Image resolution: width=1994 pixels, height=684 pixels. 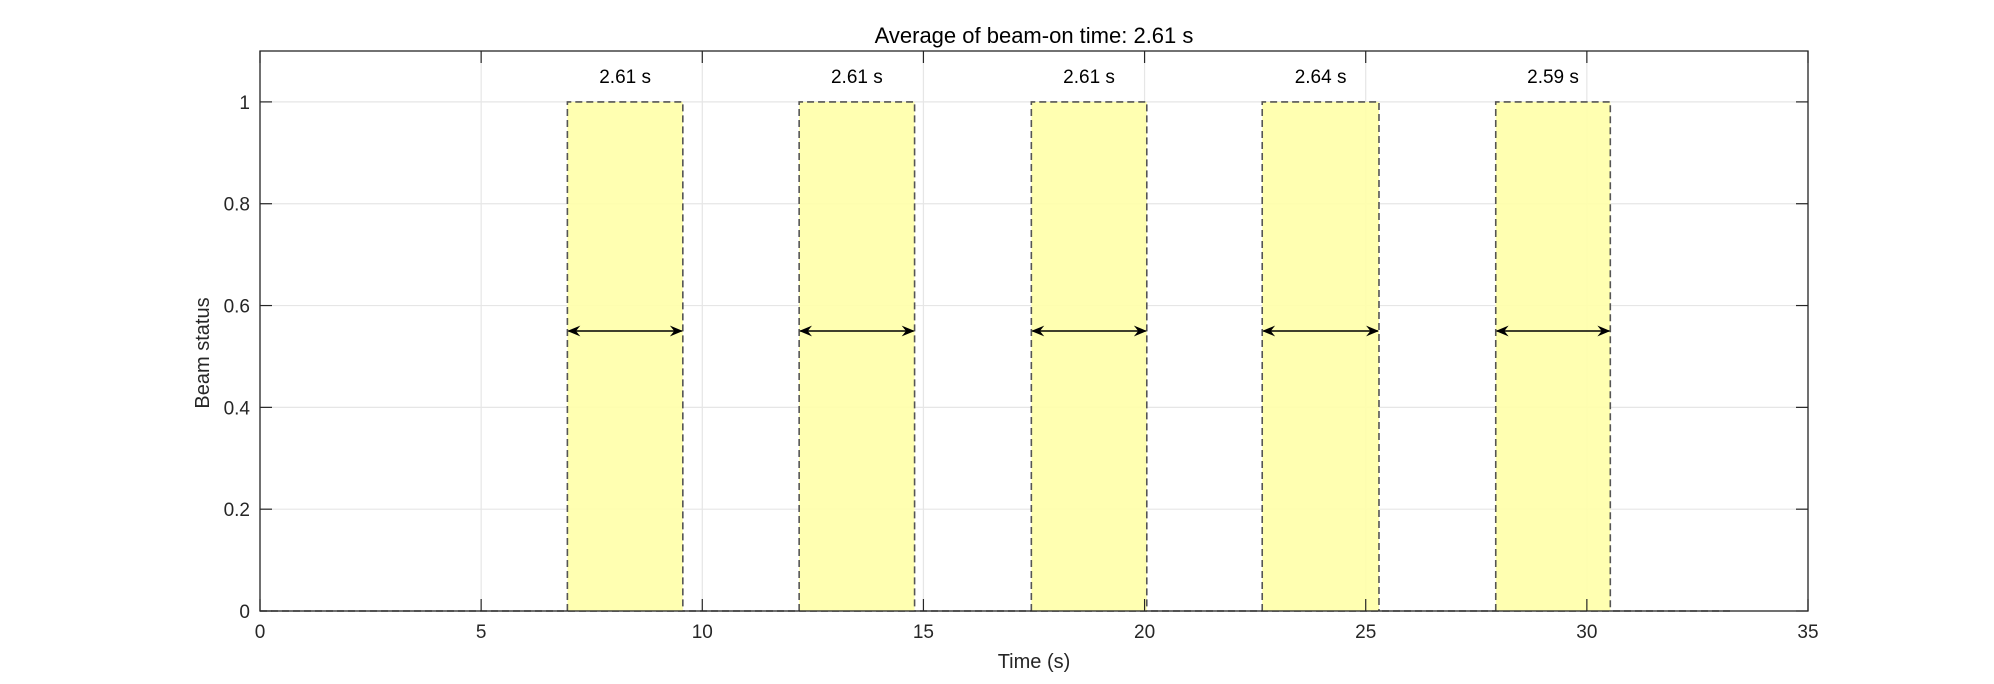 I want to click on x-tick-label: 5, so click(x=481, y=632).